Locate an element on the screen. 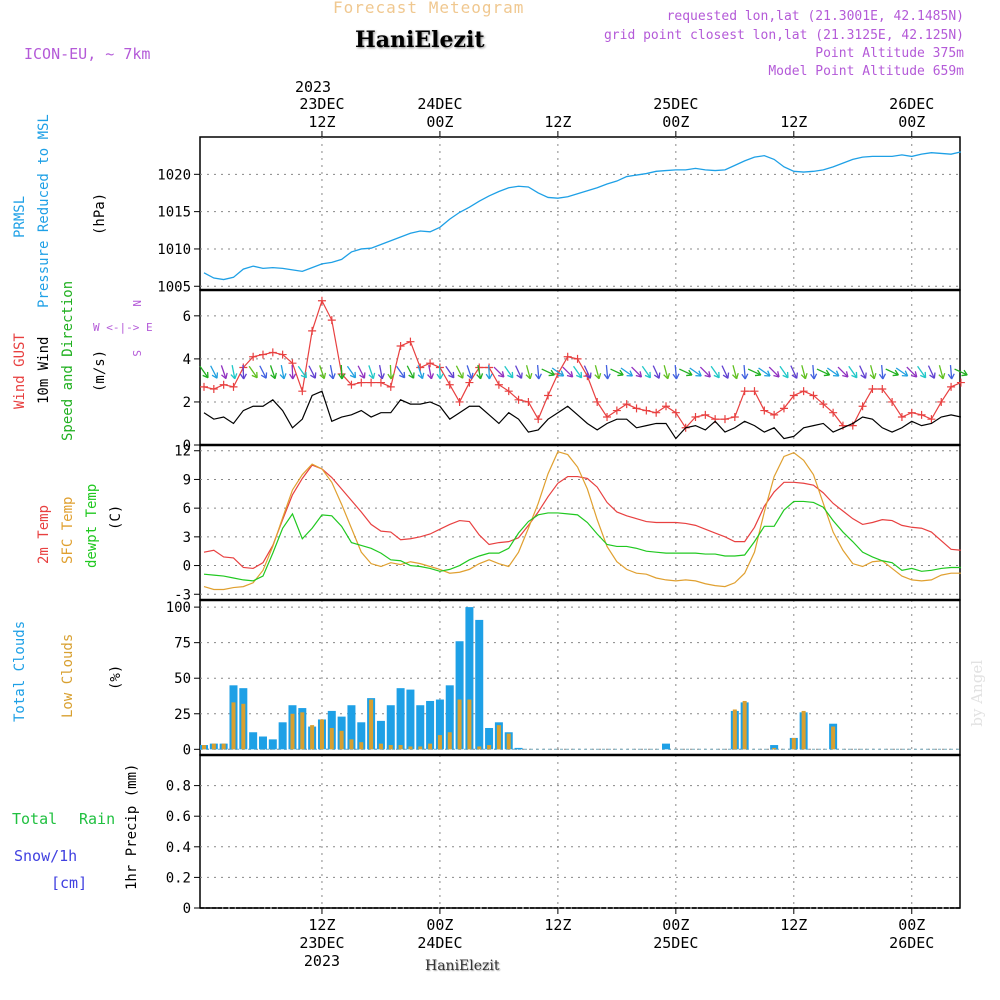 The image size is (1000, 1000). top-day-label: 24DEC is located at coordinates (439, 104).